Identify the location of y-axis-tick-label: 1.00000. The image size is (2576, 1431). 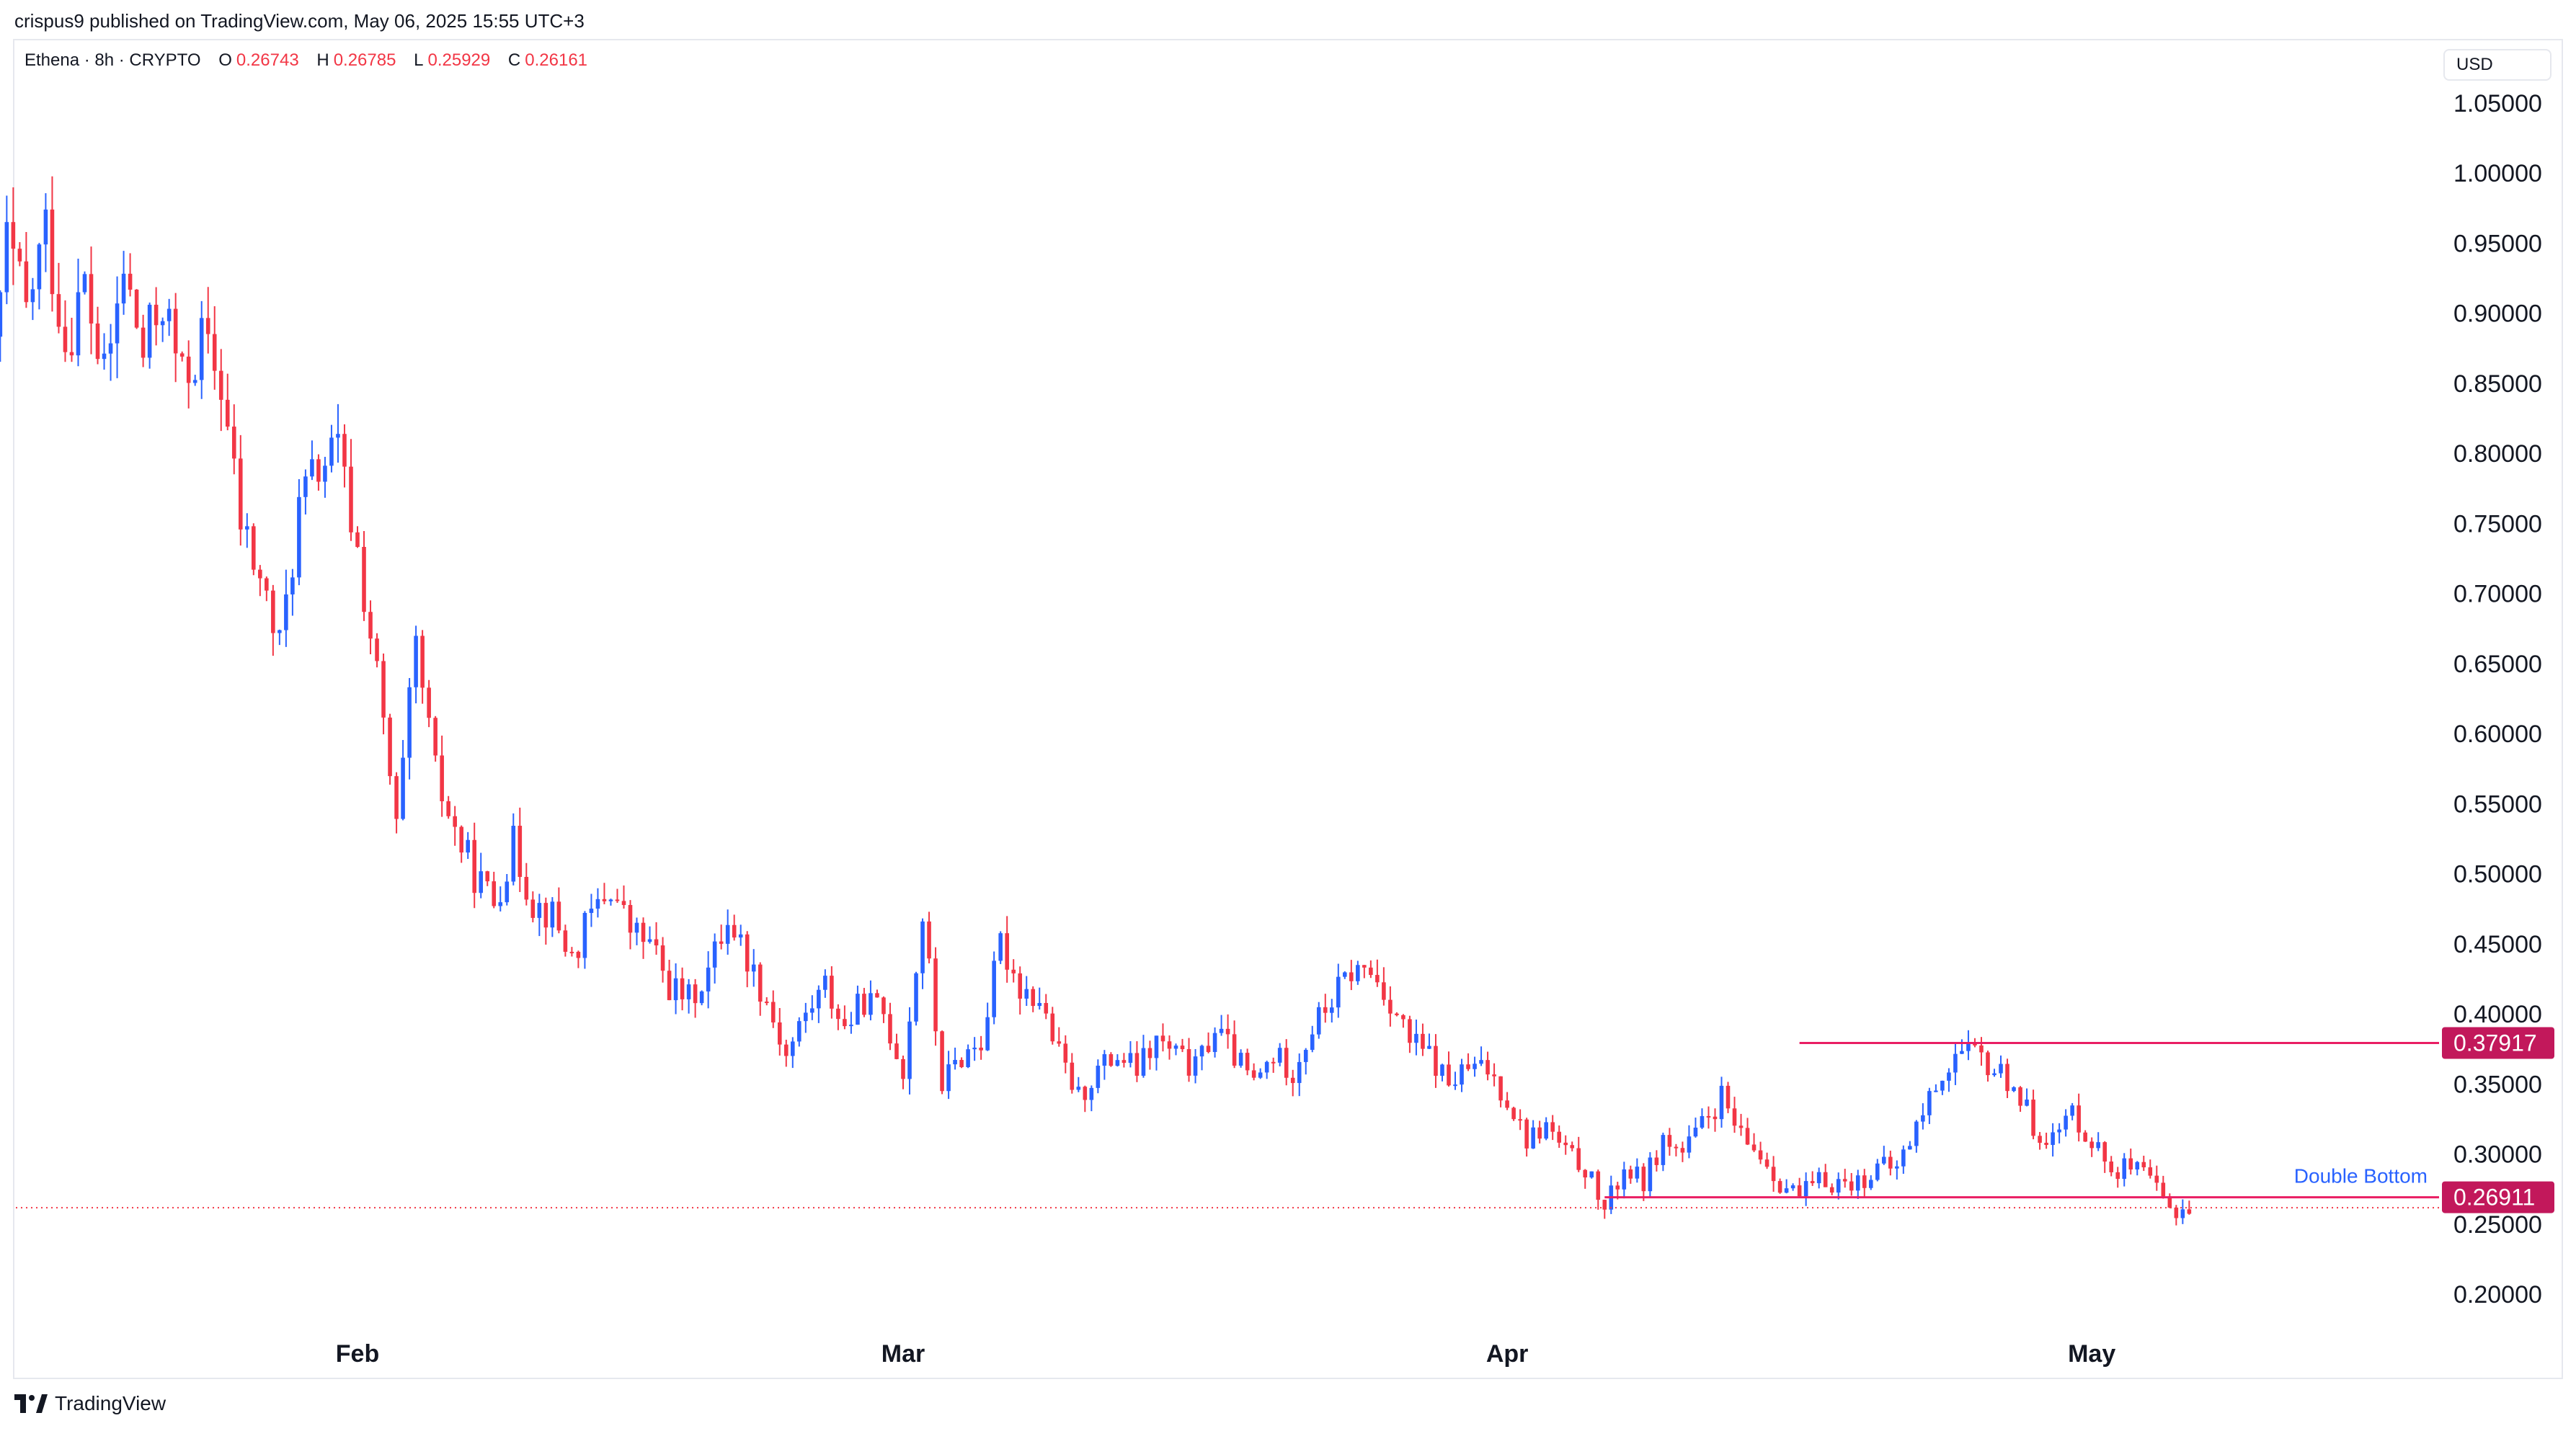
(2497, 174).